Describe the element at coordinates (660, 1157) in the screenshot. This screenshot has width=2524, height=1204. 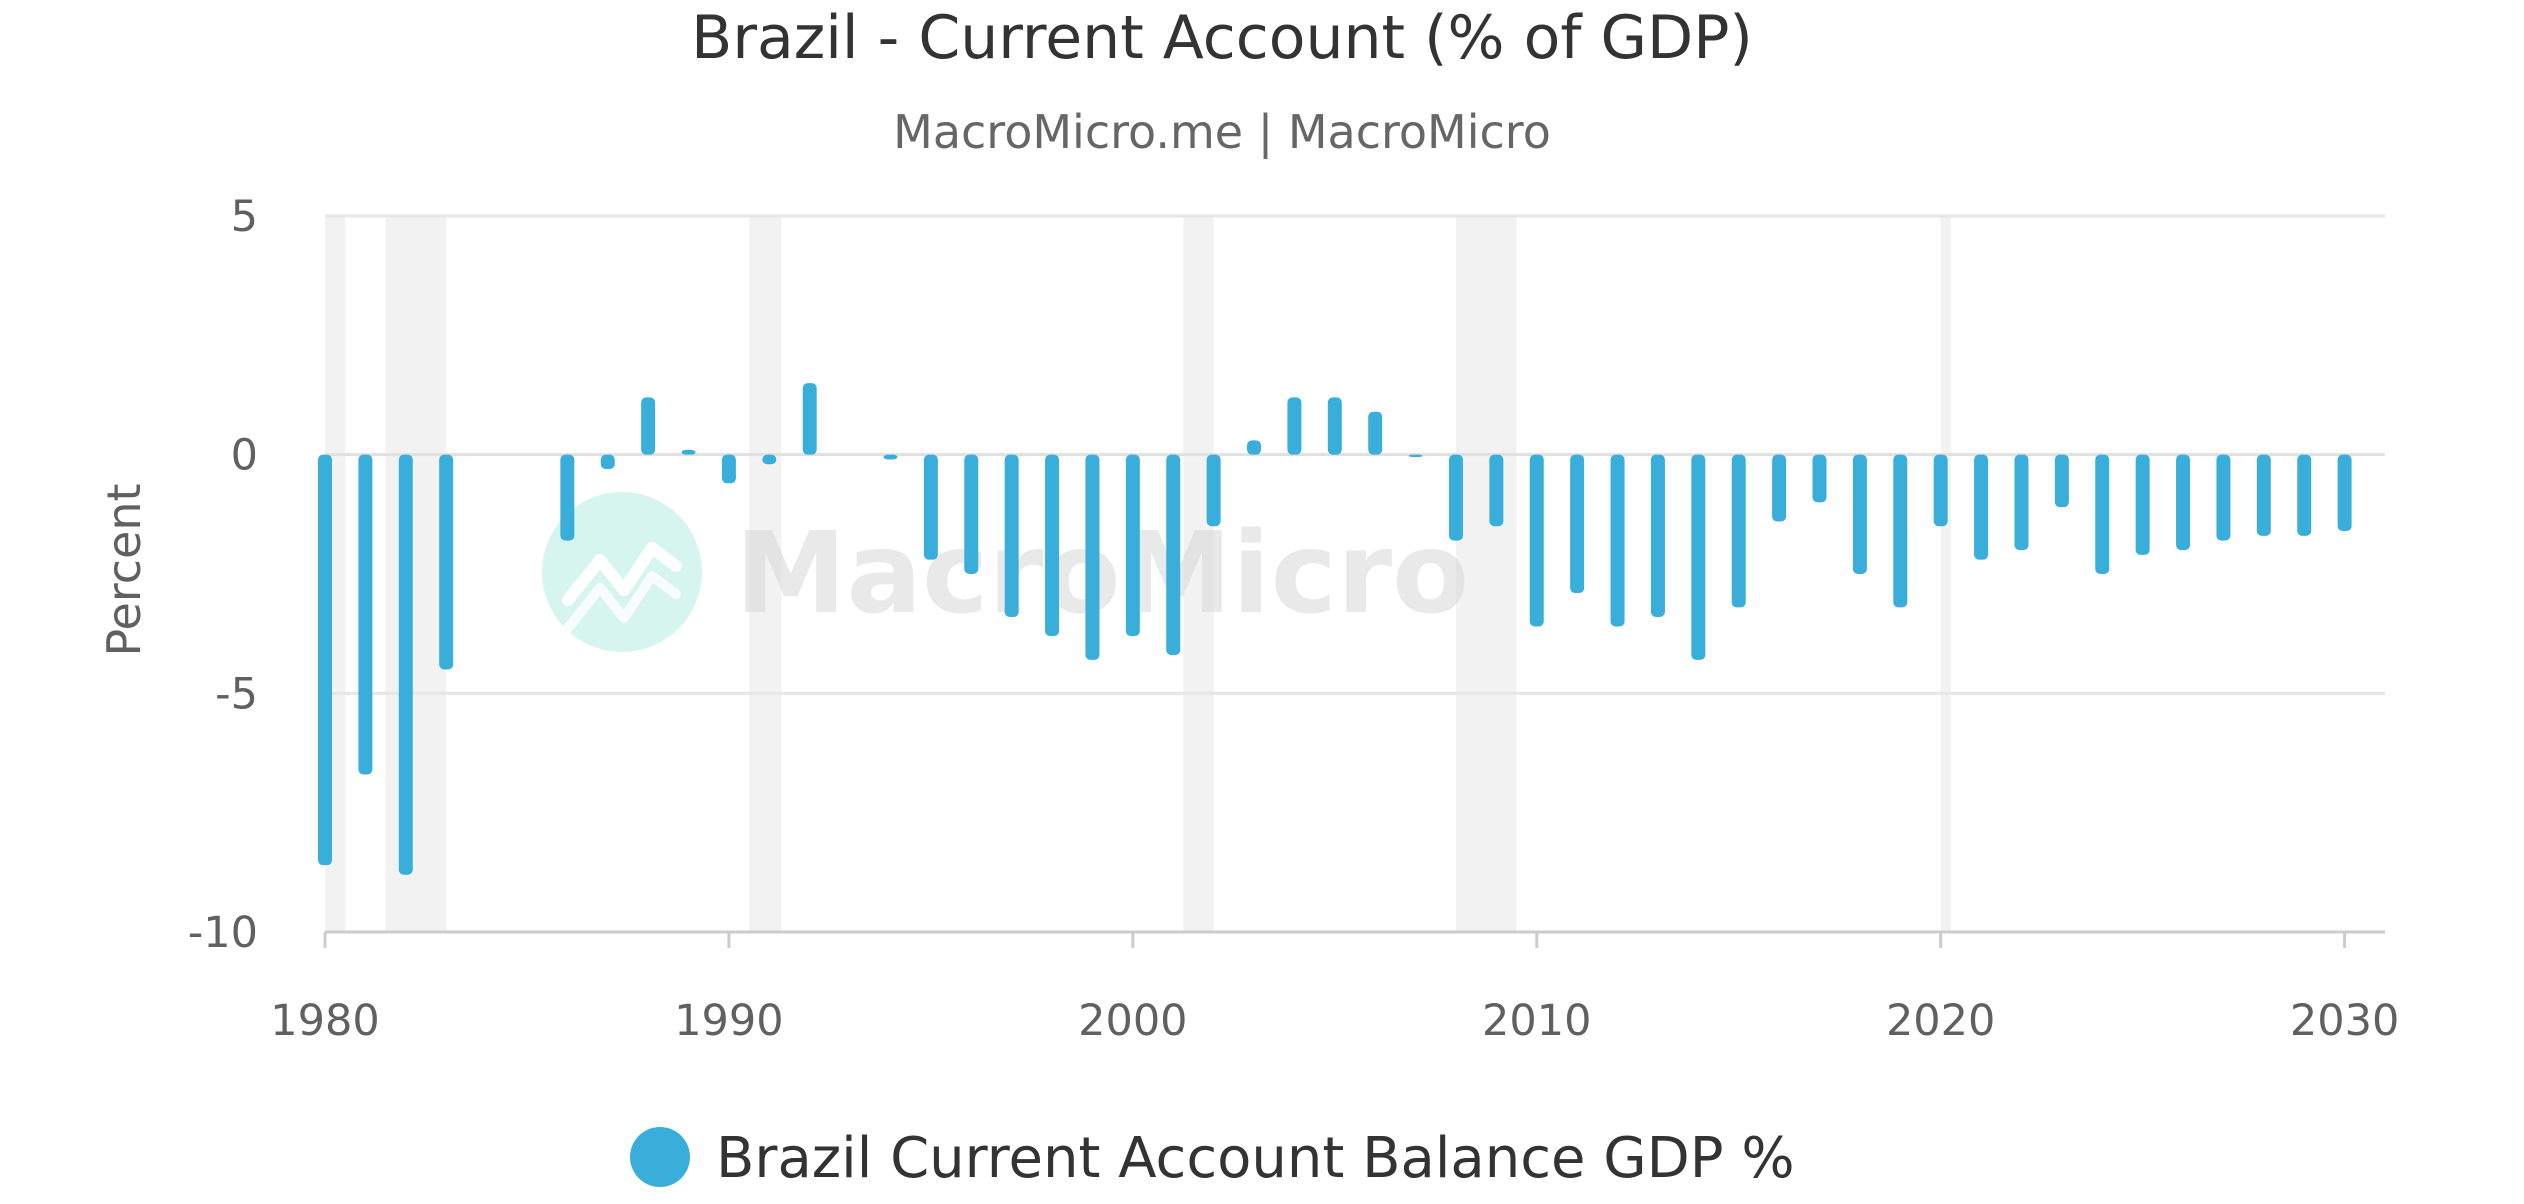
I see `legend-marker` at that location.